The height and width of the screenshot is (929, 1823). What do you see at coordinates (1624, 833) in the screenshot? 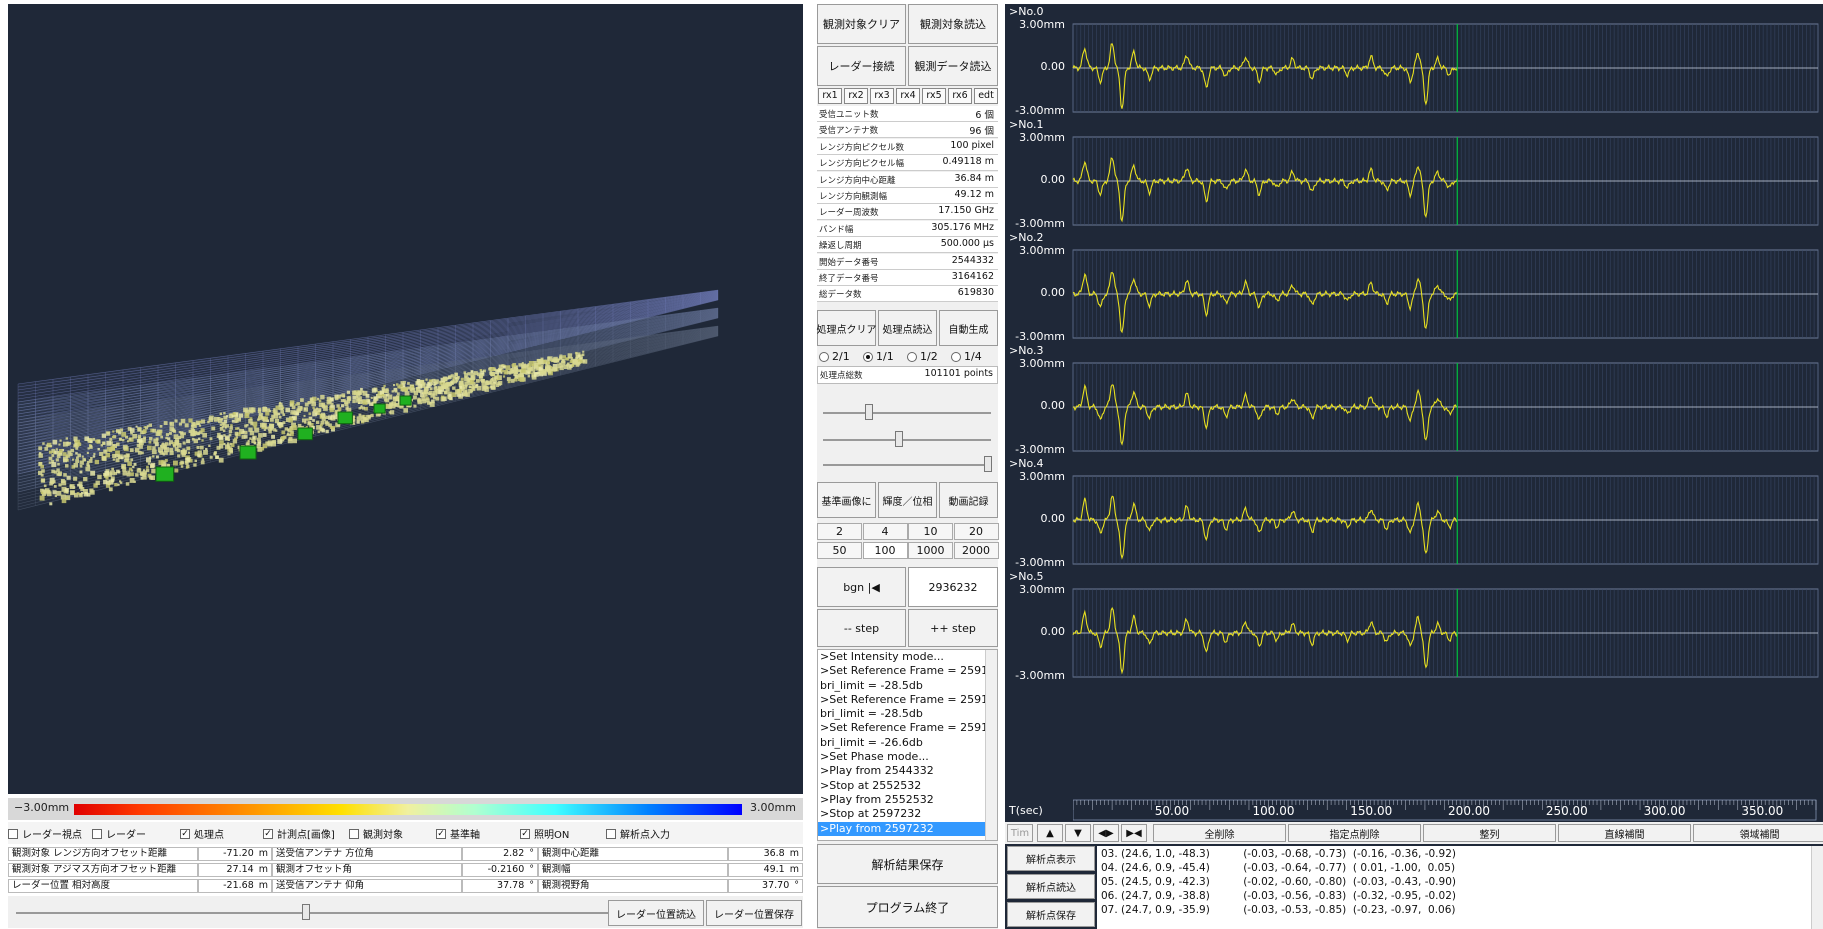
I see `linear-interpolation-button: 直線補間` at bounding box center [1624, 833].